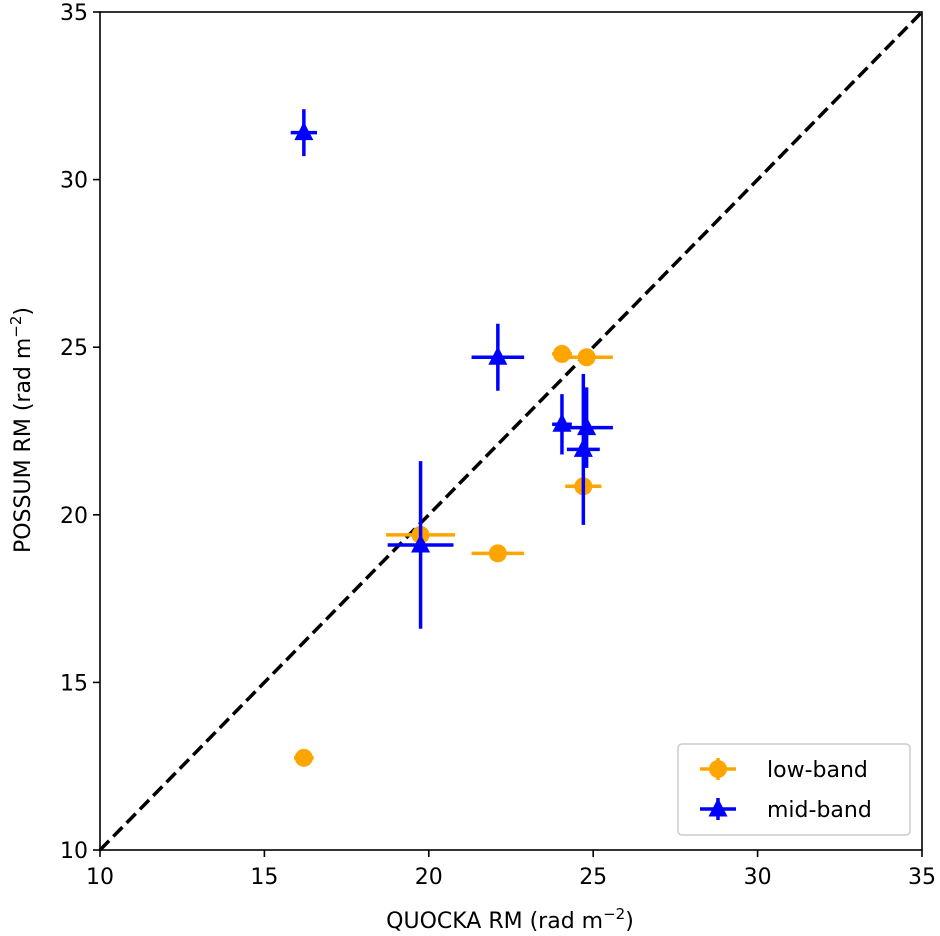 This screenshot has height=936, width=940. I want to click on y-tick-label: 25, so click(74, 348).